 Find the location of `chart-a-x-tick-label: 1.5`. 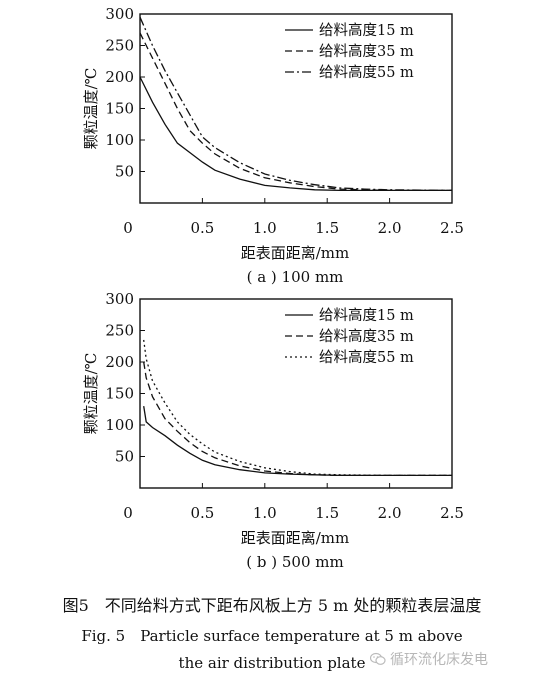

chart-a-x-tick-label: 1.5 is located at coordinates (327, 228).